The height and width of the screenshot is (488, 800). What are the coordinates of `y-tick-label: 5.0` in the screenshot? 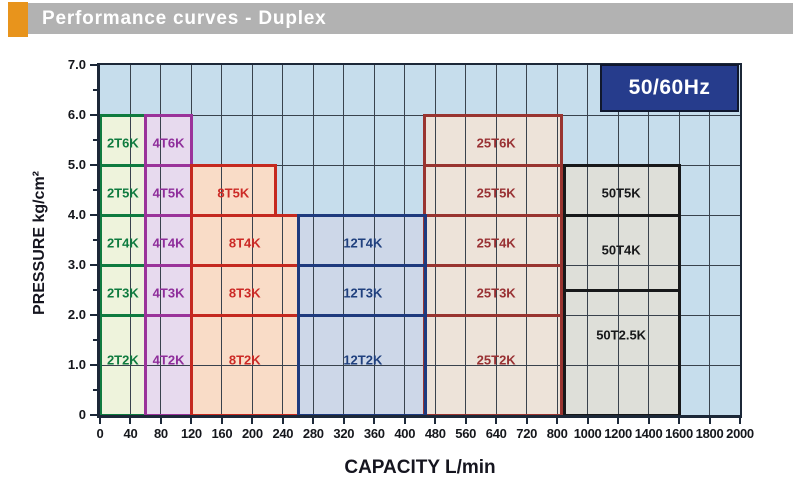 It's located at (76, 164).